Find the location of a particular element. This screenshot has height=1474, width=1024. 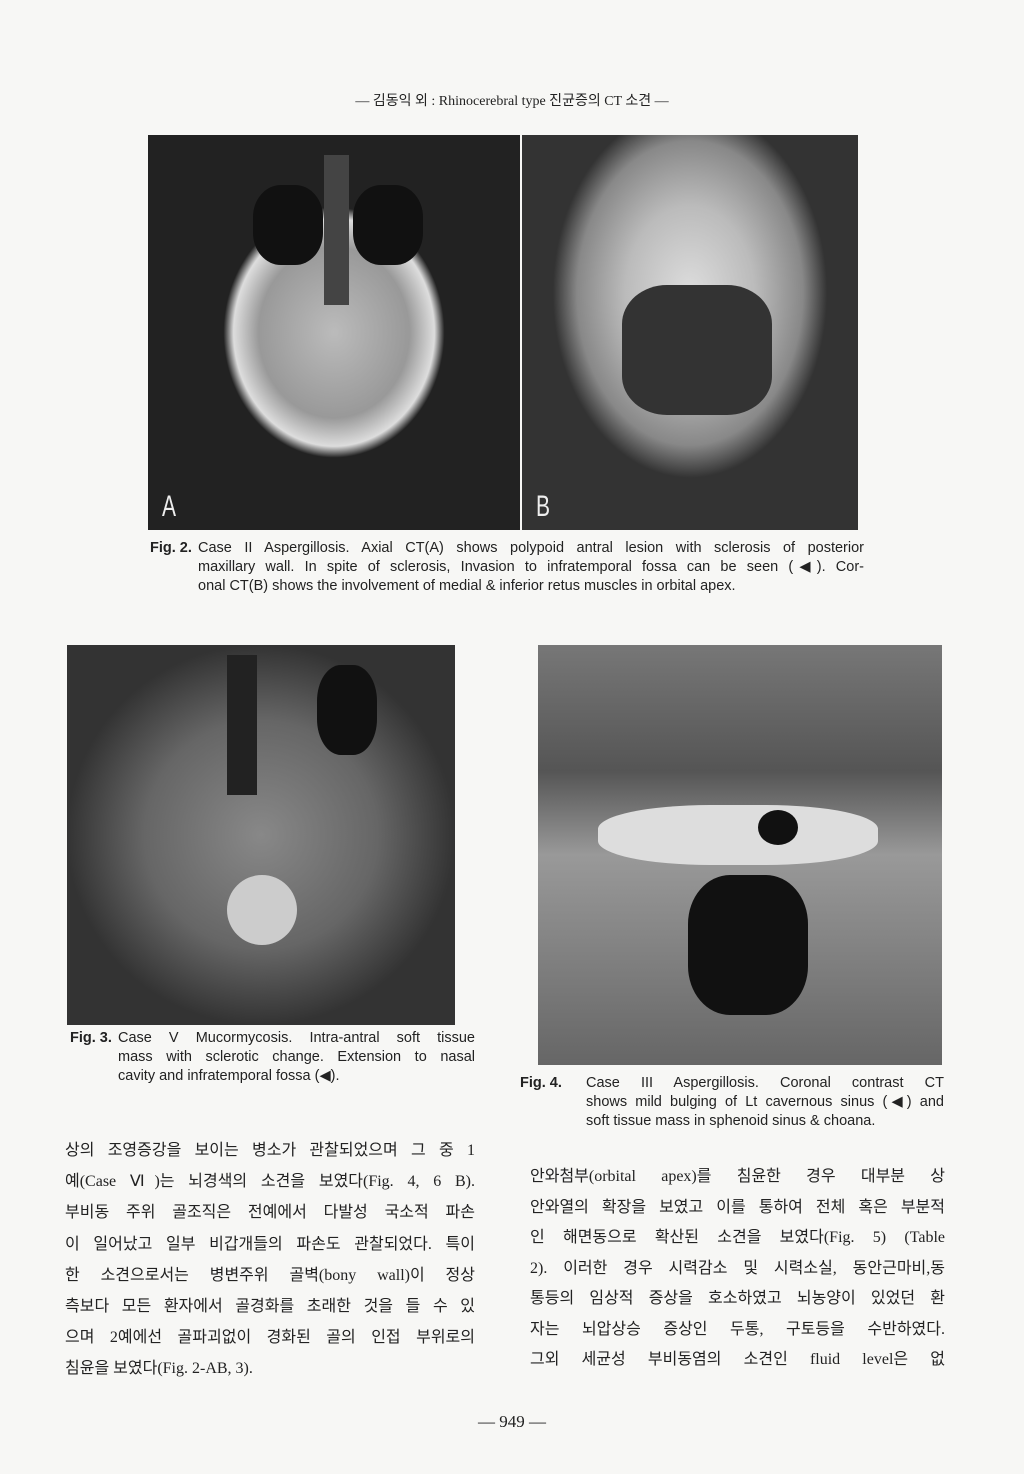

panel-label: A is located at coordinates (169, 506).